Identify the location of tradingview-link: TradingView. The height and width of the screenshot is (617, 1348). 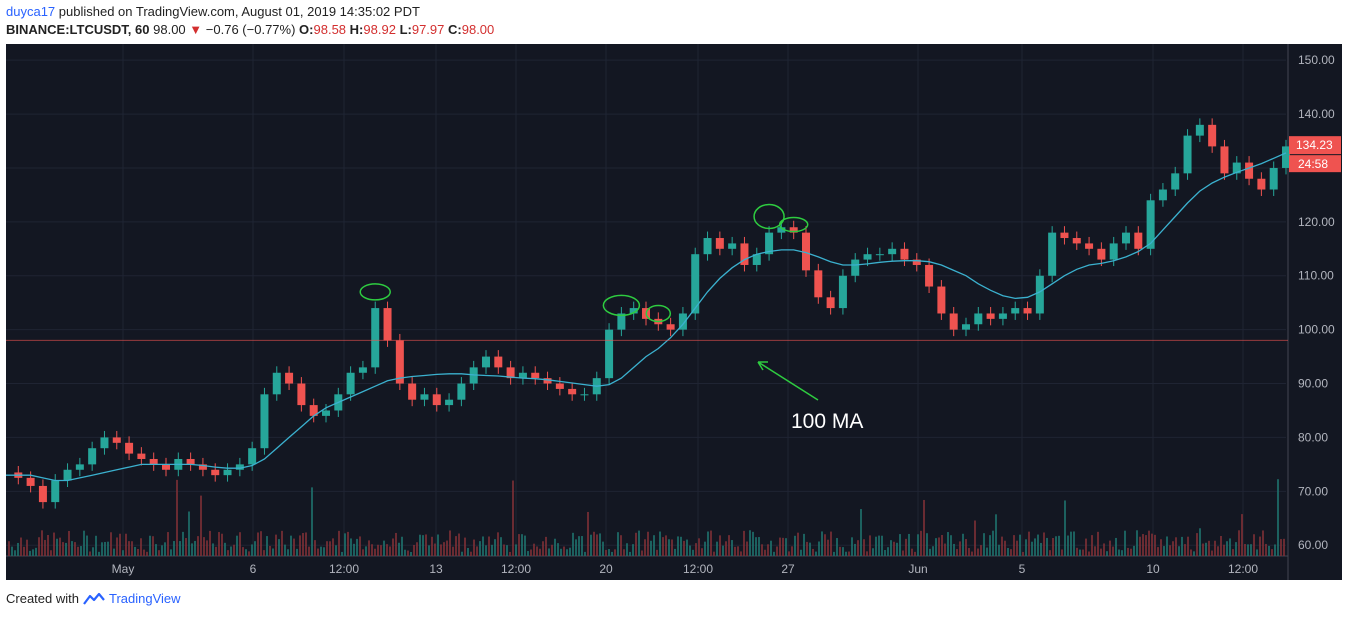
(144, 598).